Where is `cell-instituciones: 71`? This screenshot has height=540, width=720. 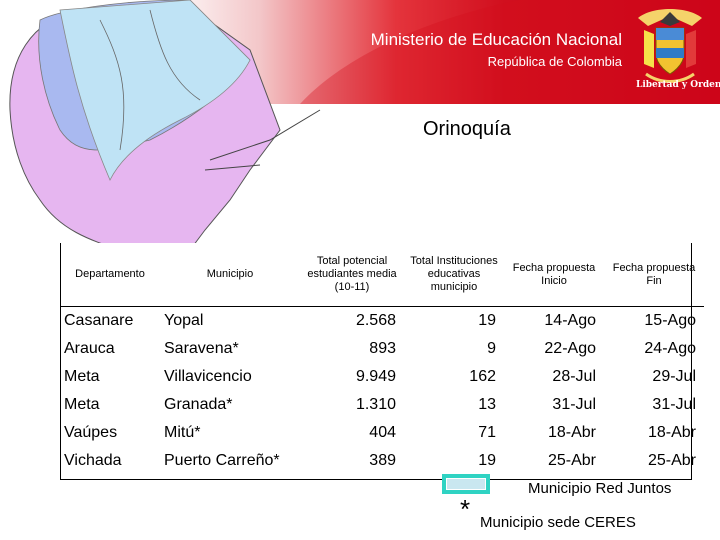 cell-instituciones: 71 is located at coordinates (487, 432).